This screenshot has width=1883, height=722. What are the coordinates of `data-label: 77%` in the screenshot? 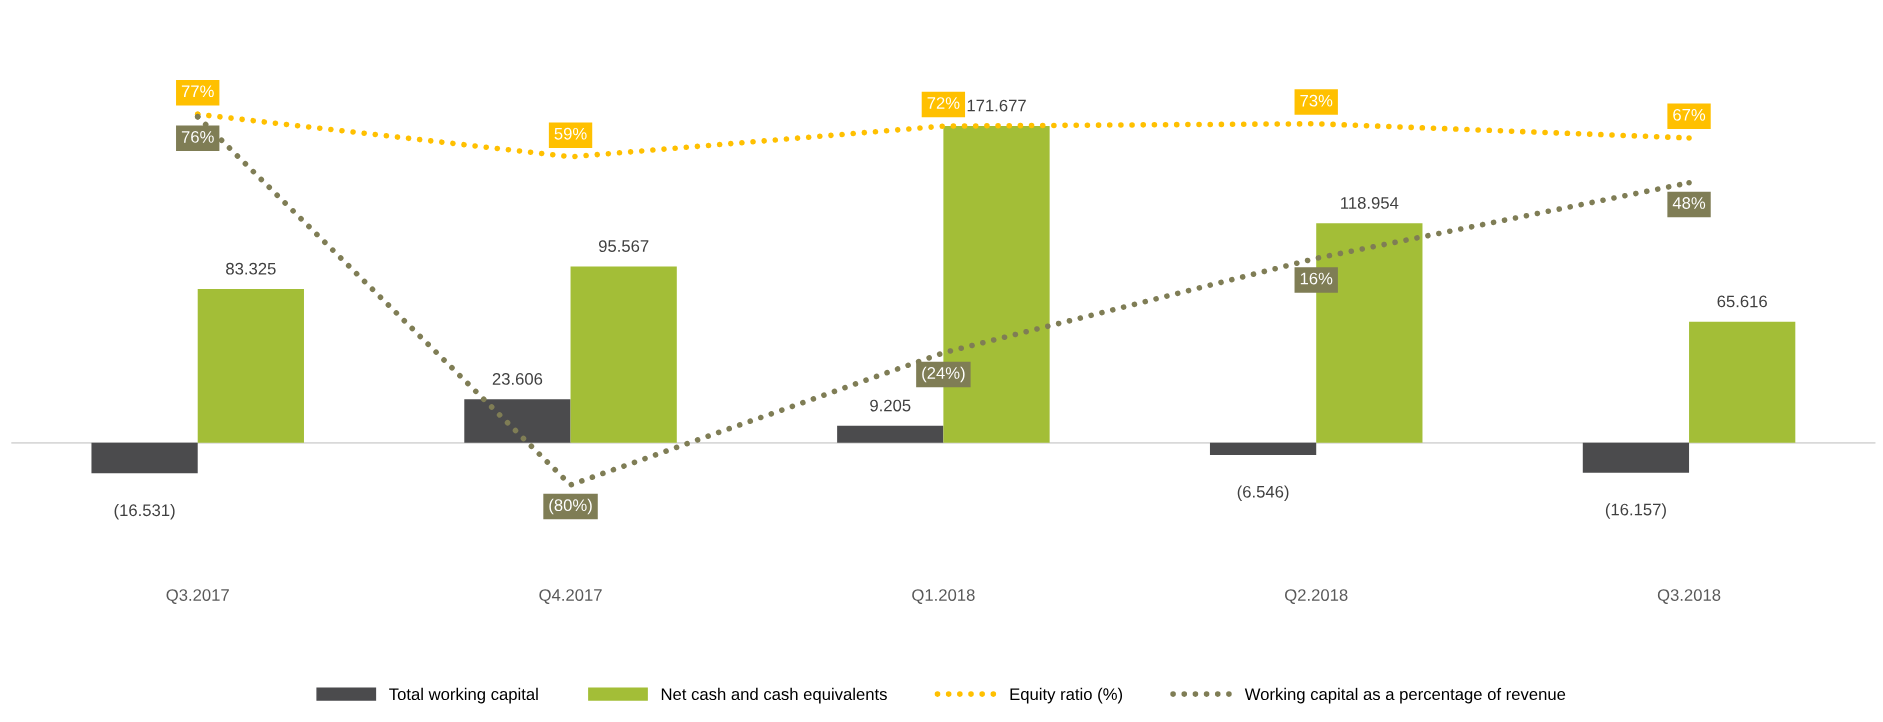 It's located at (197, 91).